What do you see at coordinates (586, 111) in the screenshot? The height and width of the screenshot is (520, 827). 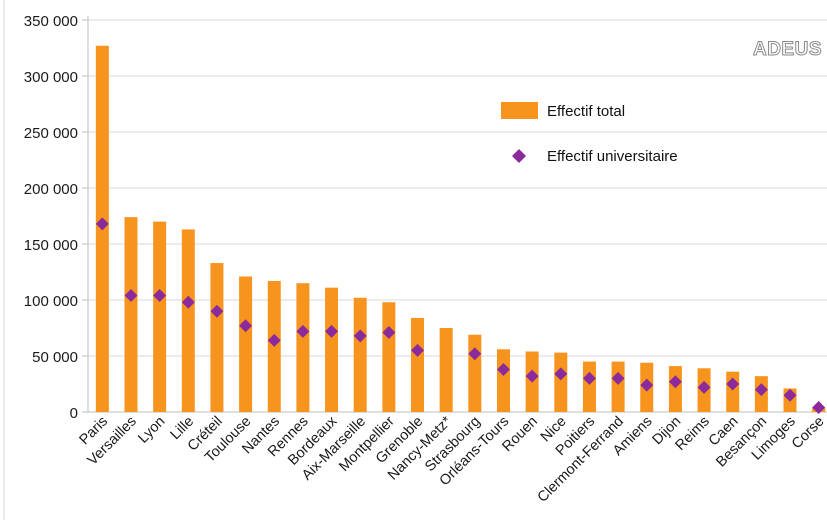 I see `legend-label-total: Effectif total` at bounding box center [586, 111].